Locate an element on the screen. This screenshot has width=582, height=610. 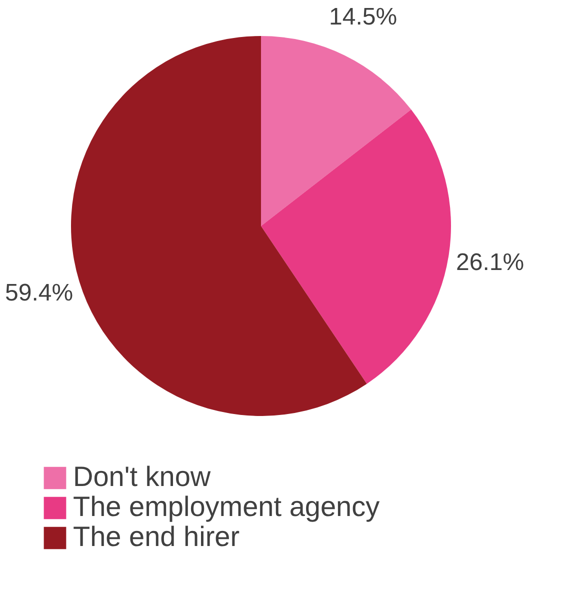
data-label: 26.1% is located at coordinates (490, 262).